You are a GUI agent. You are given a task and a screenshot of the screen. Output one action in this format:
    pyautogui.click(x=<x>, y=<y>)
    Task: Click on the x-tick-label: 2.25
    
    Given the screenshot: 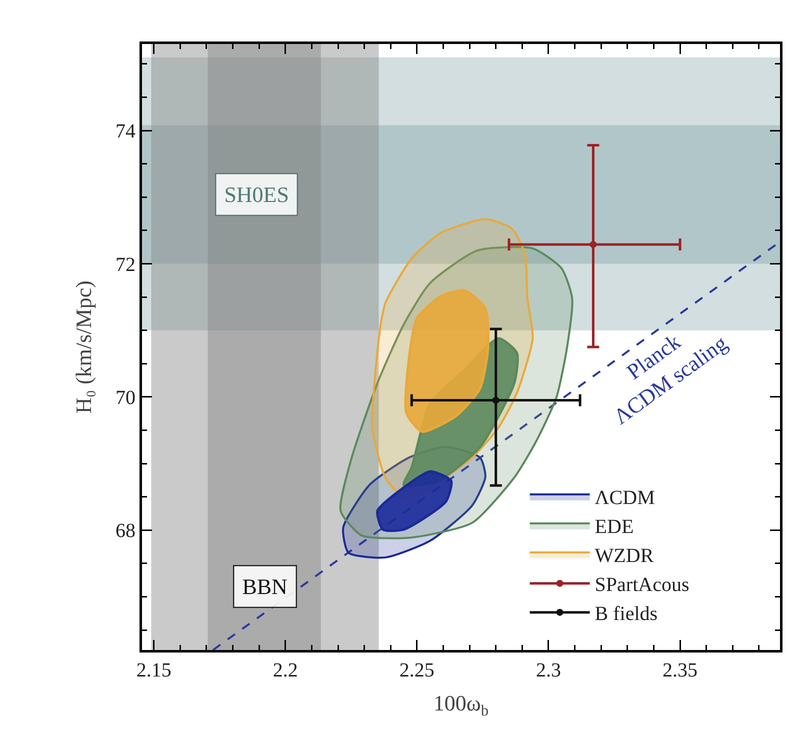 What is the action you would take?
    pyautogui.click(x=416, y=671)
    